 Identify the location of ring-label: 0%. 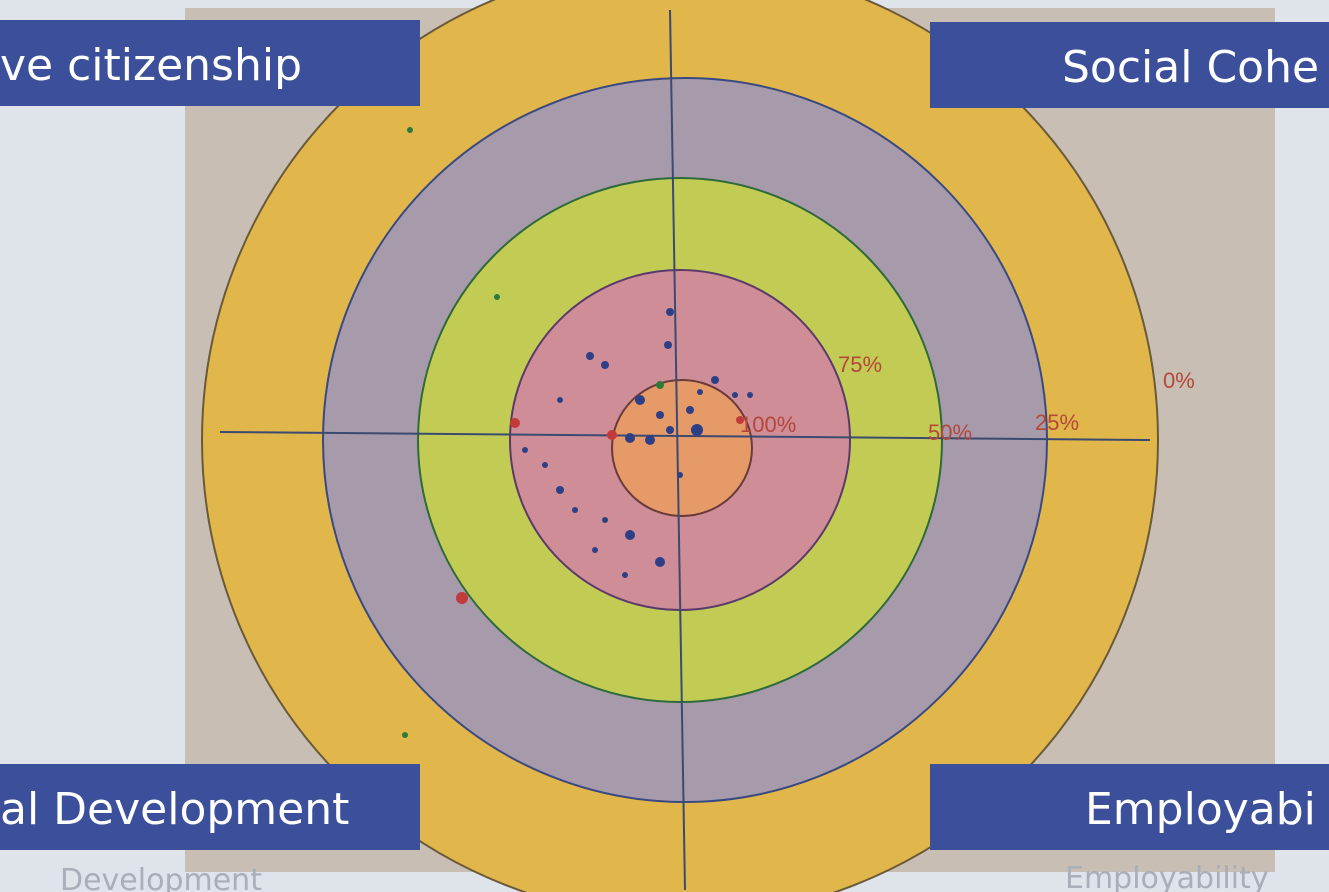
(1179, 380).